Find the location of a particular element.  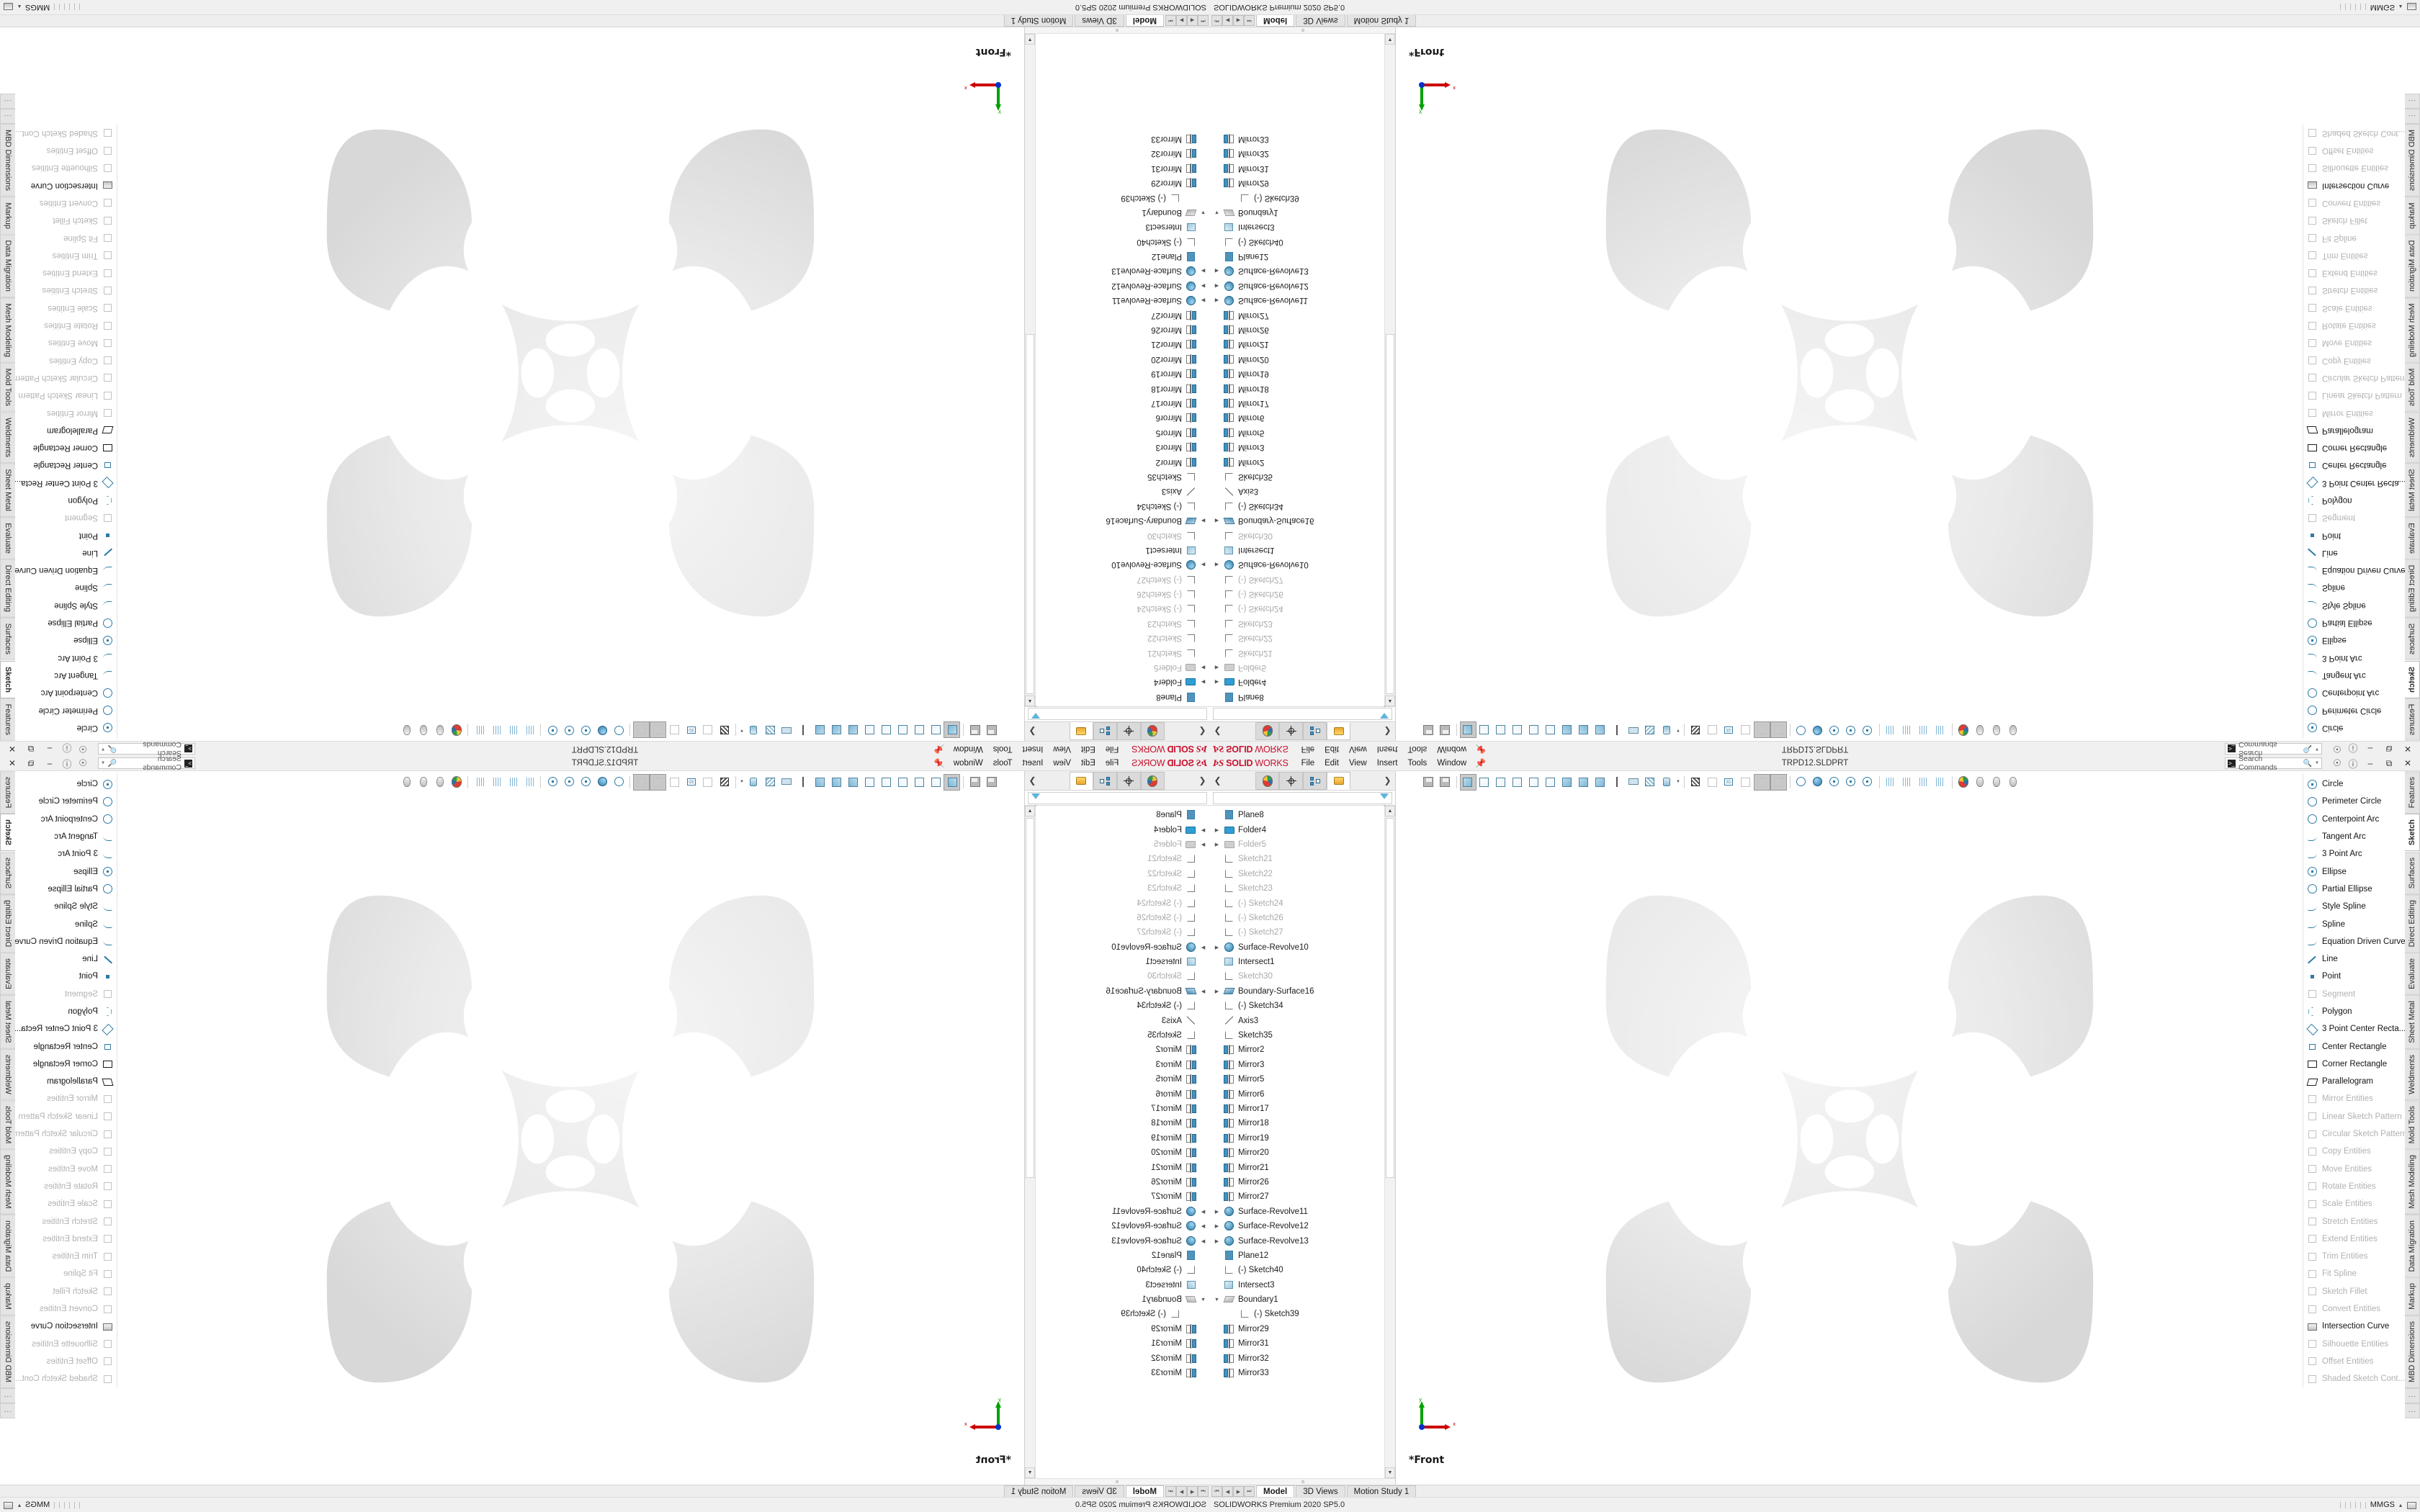

tab-feature-manager-design-tree is located at coordinates (1082, 731).